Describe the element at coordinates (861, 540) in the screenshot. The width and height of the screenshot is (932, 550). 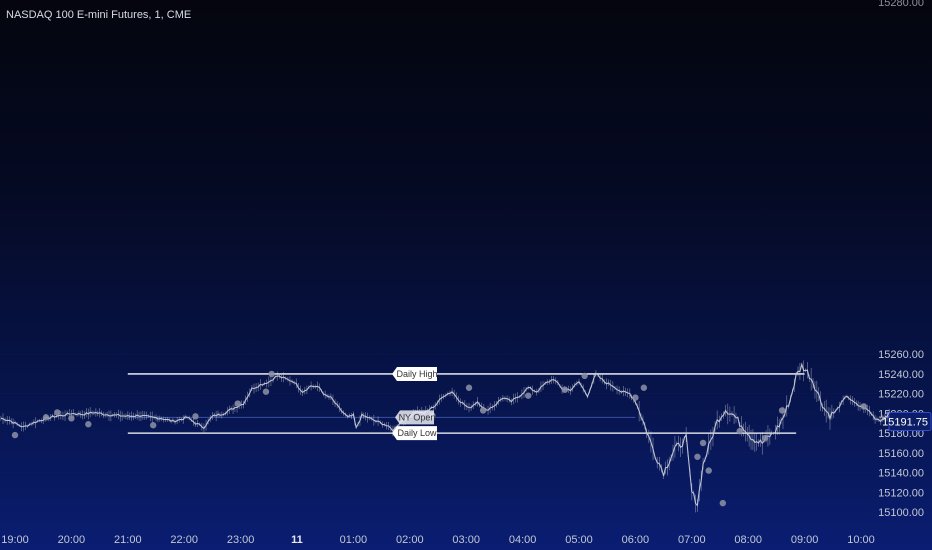
I see `time-tick-label: 10:00` at that location.